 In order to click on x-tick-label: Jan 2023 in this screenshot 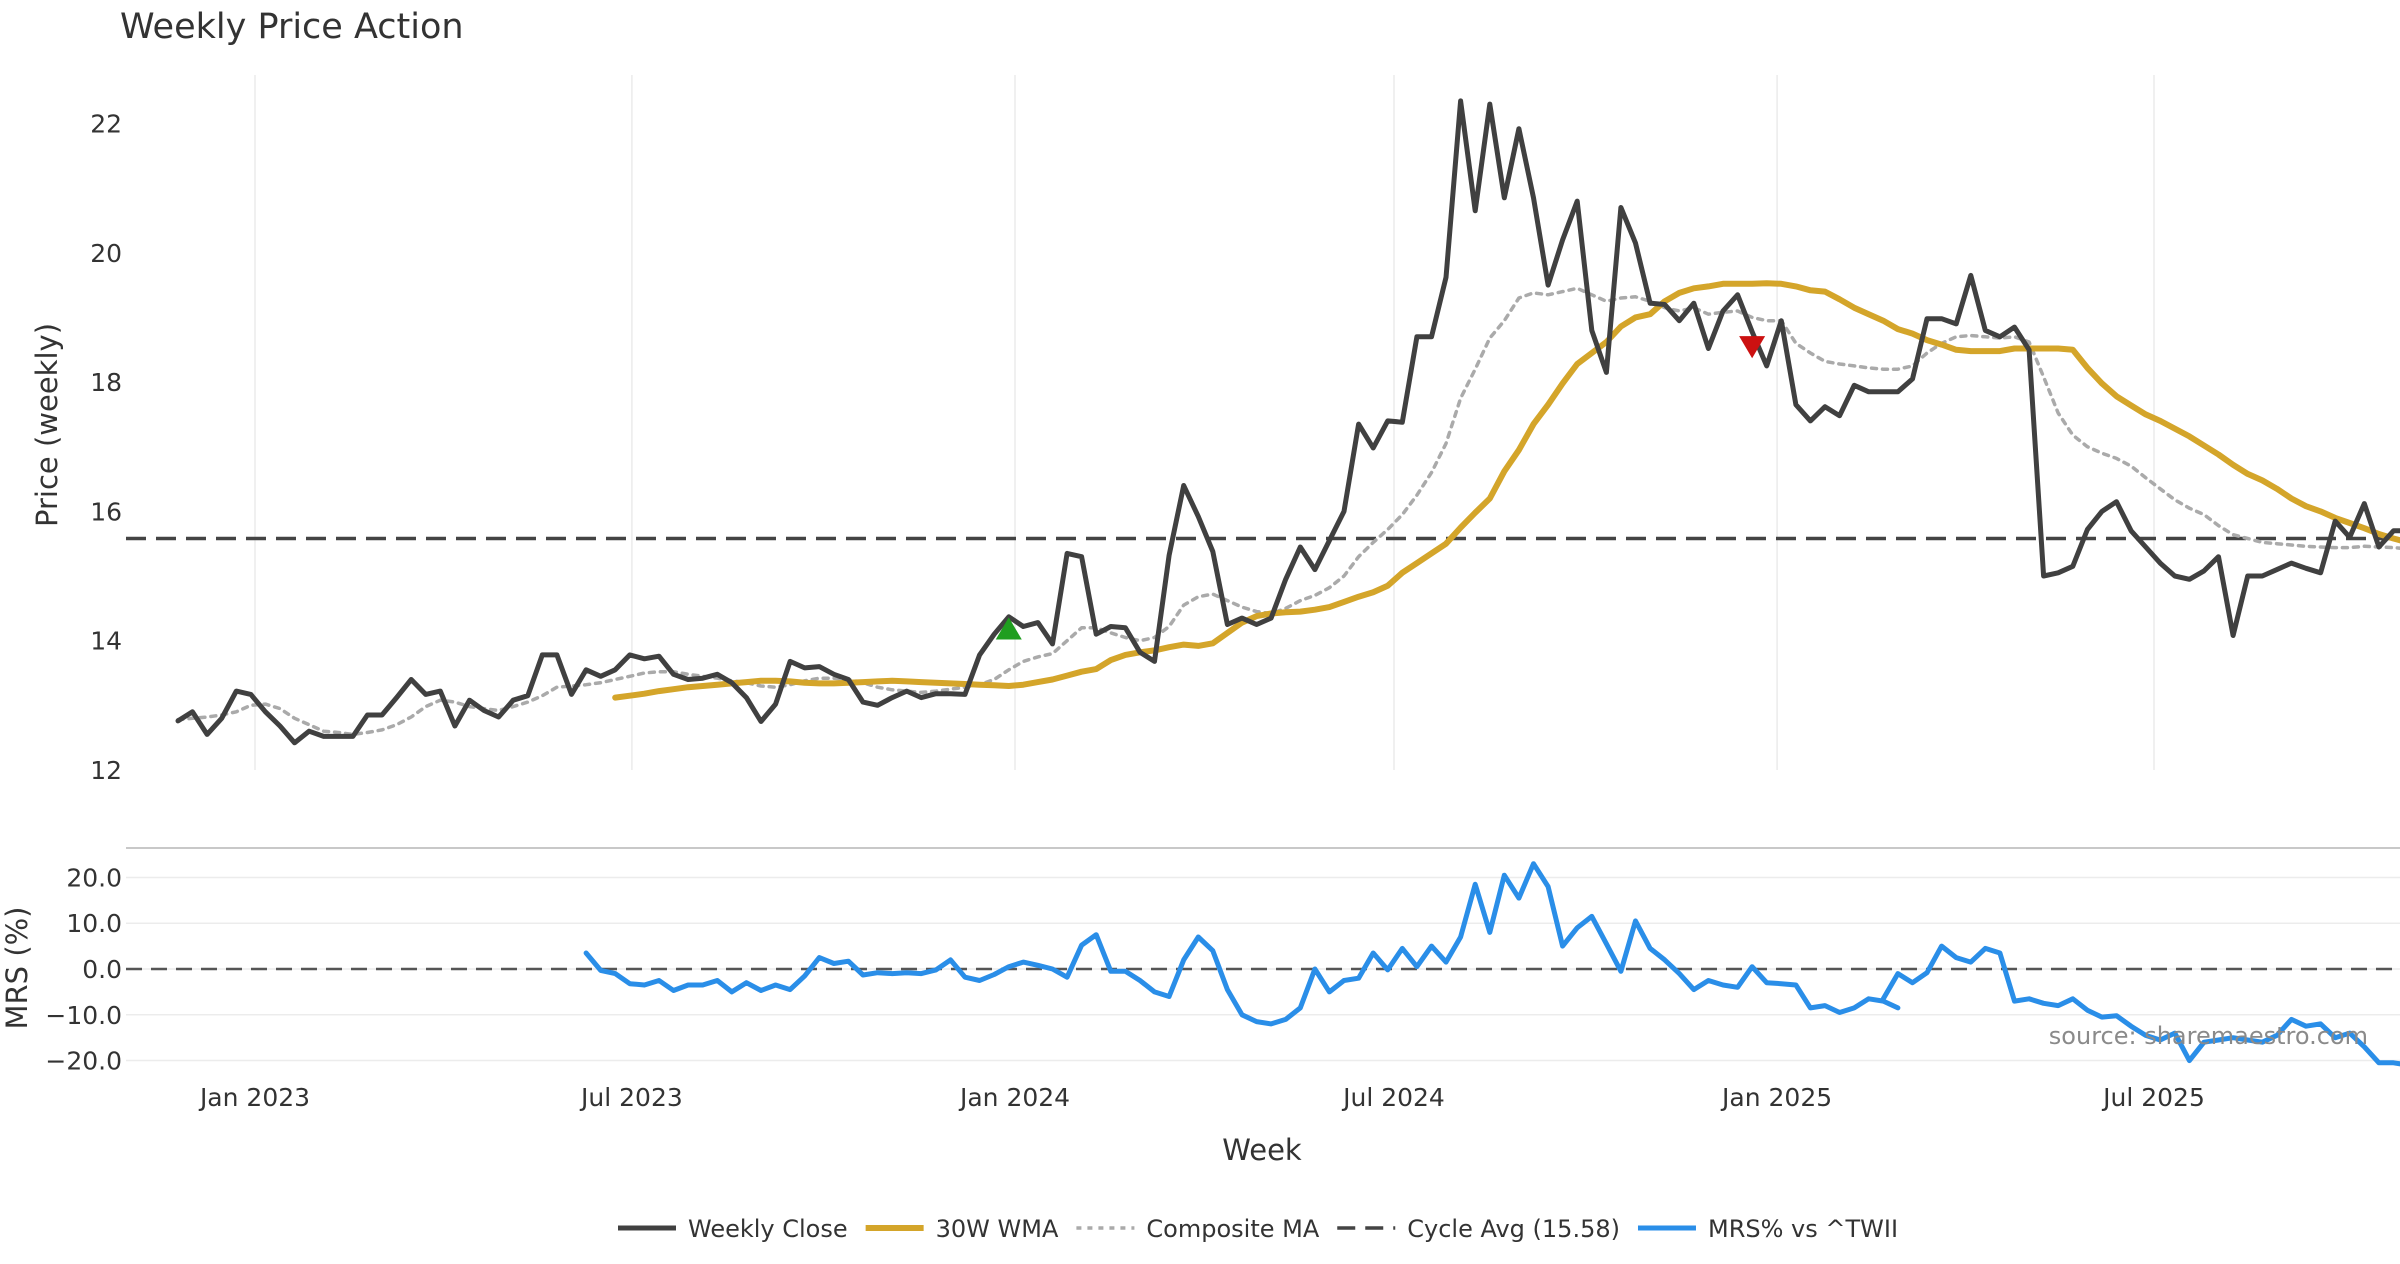, I will do `click(254, 1097)`.